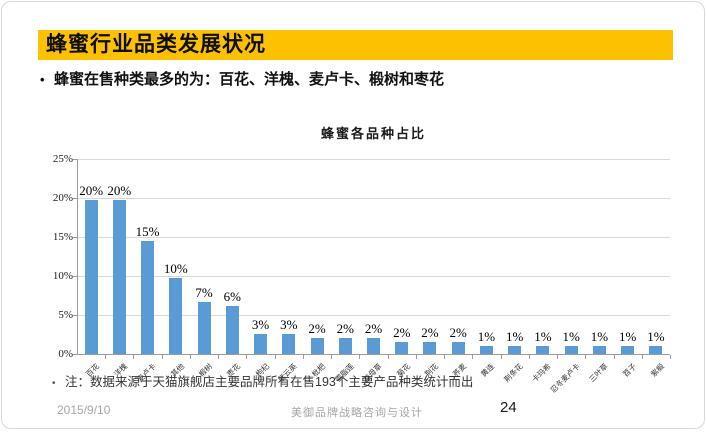 Image resolution: width=706 pixels, height=432 pixels. What do you see at coordinates (65, 354) in the screenshot?
I see `y-axis-tick-label: 0%` at bounding box center [65, 354].